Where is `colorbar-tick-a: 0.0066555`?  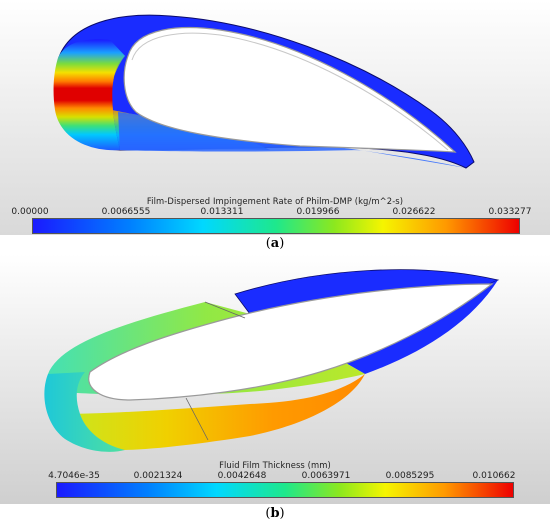
colorbar-tick-a: 0.0066555 is located at coordinates (126, 212).